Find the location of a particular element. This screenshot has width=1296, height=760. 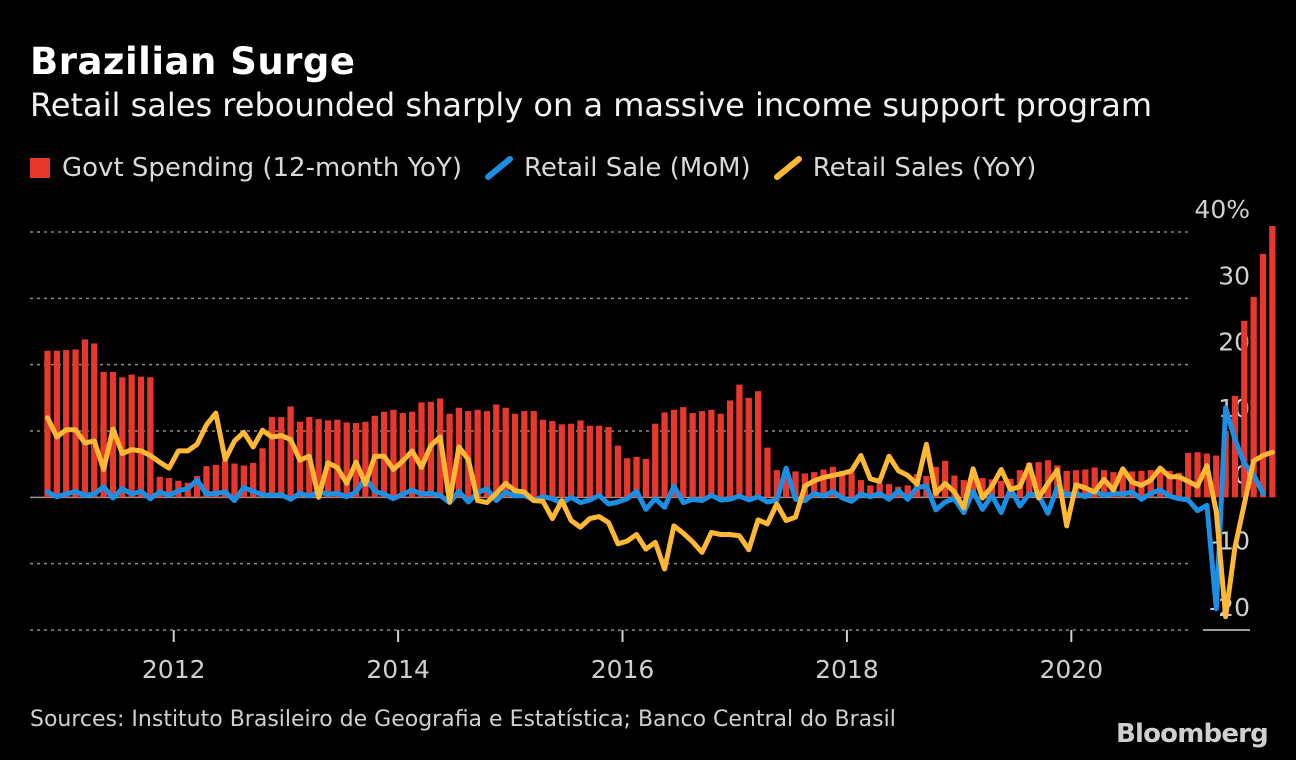

y-tick-label--10: -10 is located at coordinates (1229, 541).